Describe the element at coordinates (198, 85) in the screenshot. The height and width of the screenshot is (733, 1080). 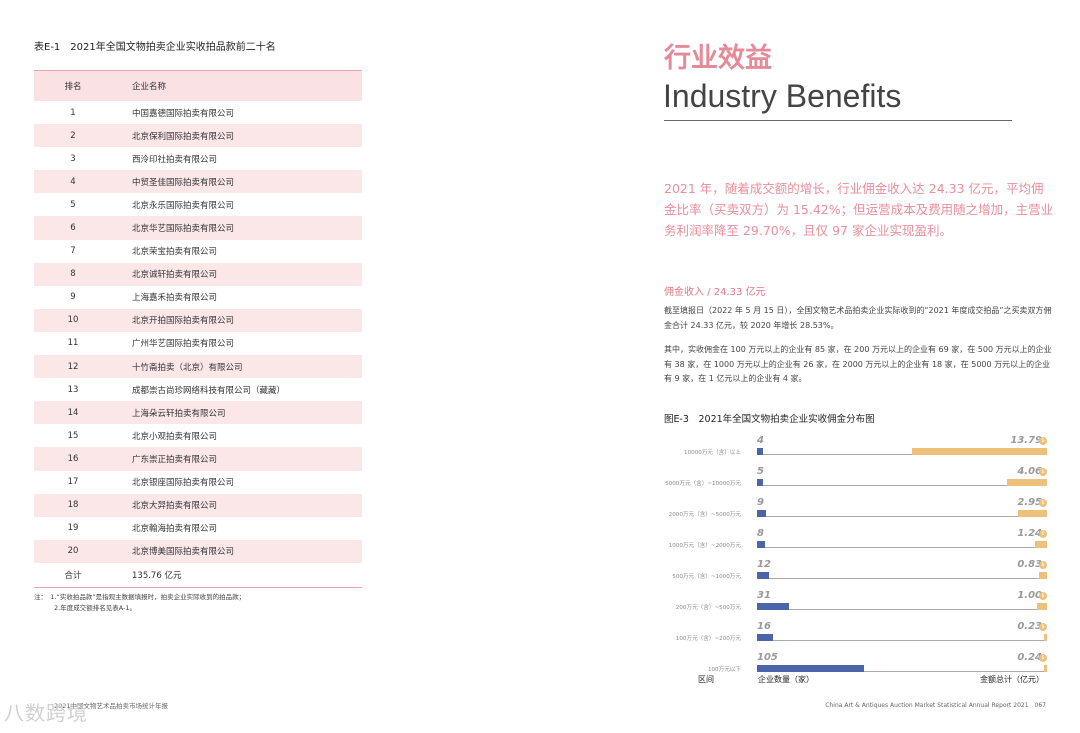
I see `table-header: 排名 企业名称` at that location.